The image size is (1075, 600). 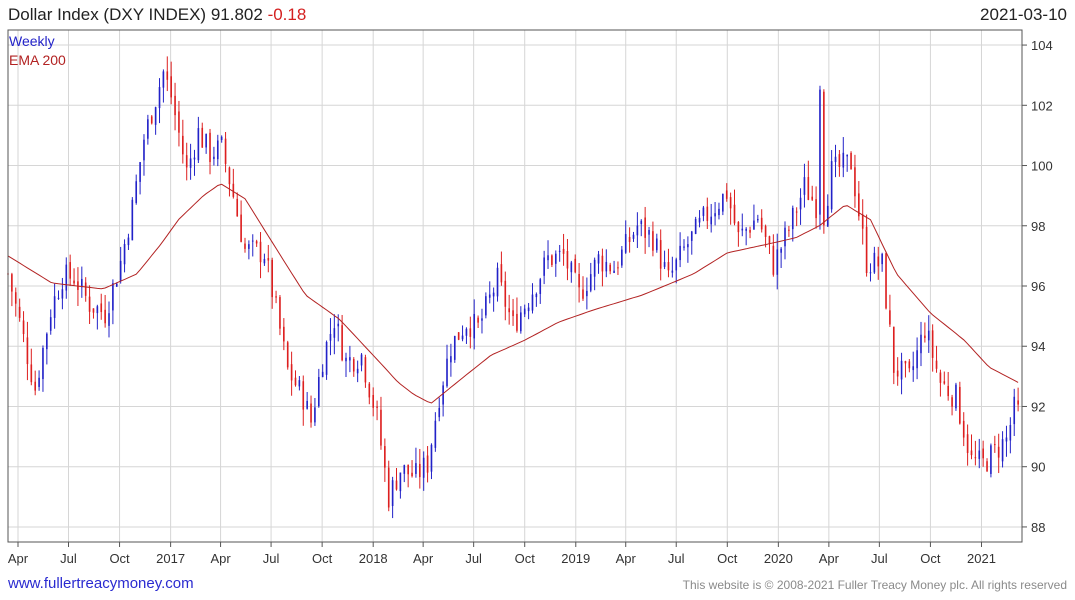 I want to click on site-link: www.fullertreacymoney.com, so click(x=101, y=583).